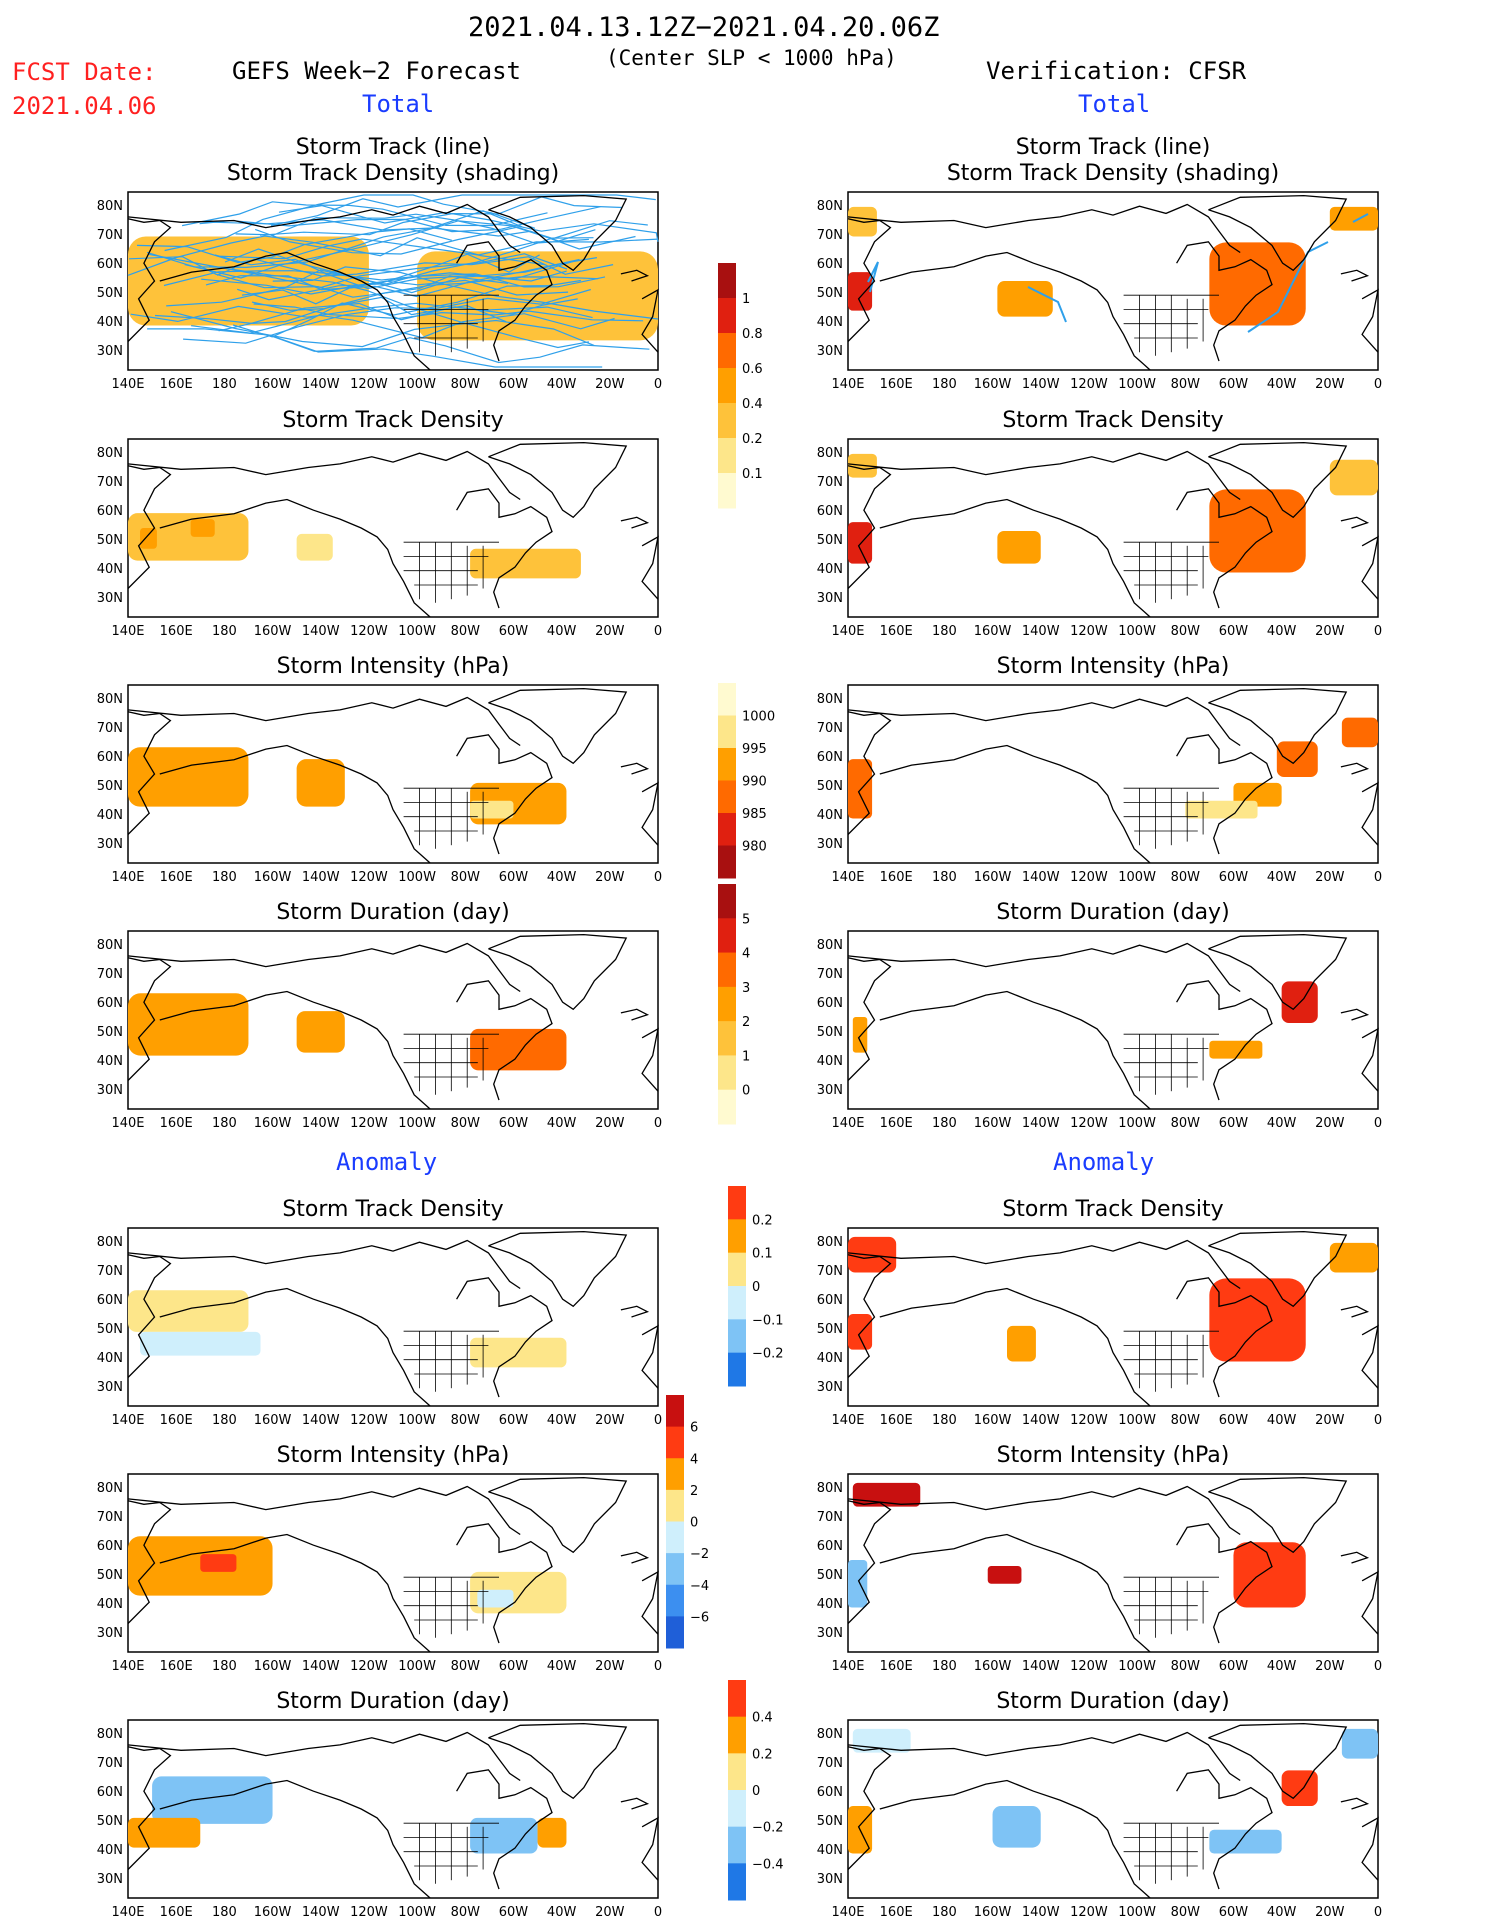 Image resolution: width=1487 pixels, height=1925 pixels. What do you see at coordinates (762, 1220) in the screenshot?
I see `colorbar-label: 0.2` at bounding box center [762, 1220].